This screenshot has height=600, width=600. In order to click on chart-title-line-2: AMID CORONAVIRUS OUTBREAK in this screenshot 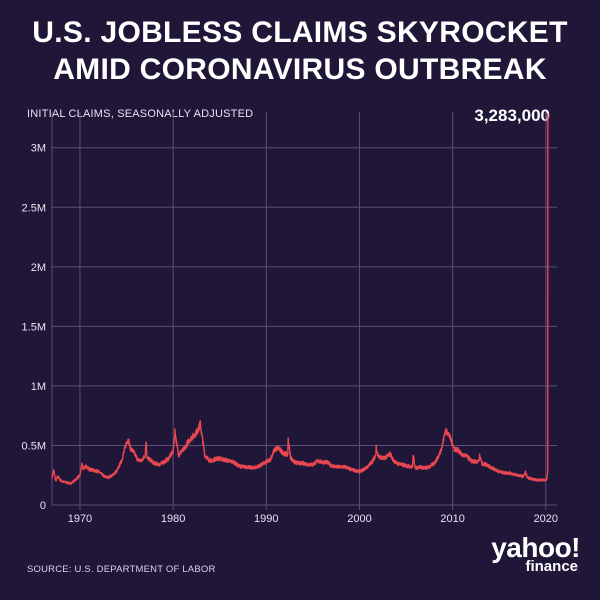, I will do `click(300, 69)`.